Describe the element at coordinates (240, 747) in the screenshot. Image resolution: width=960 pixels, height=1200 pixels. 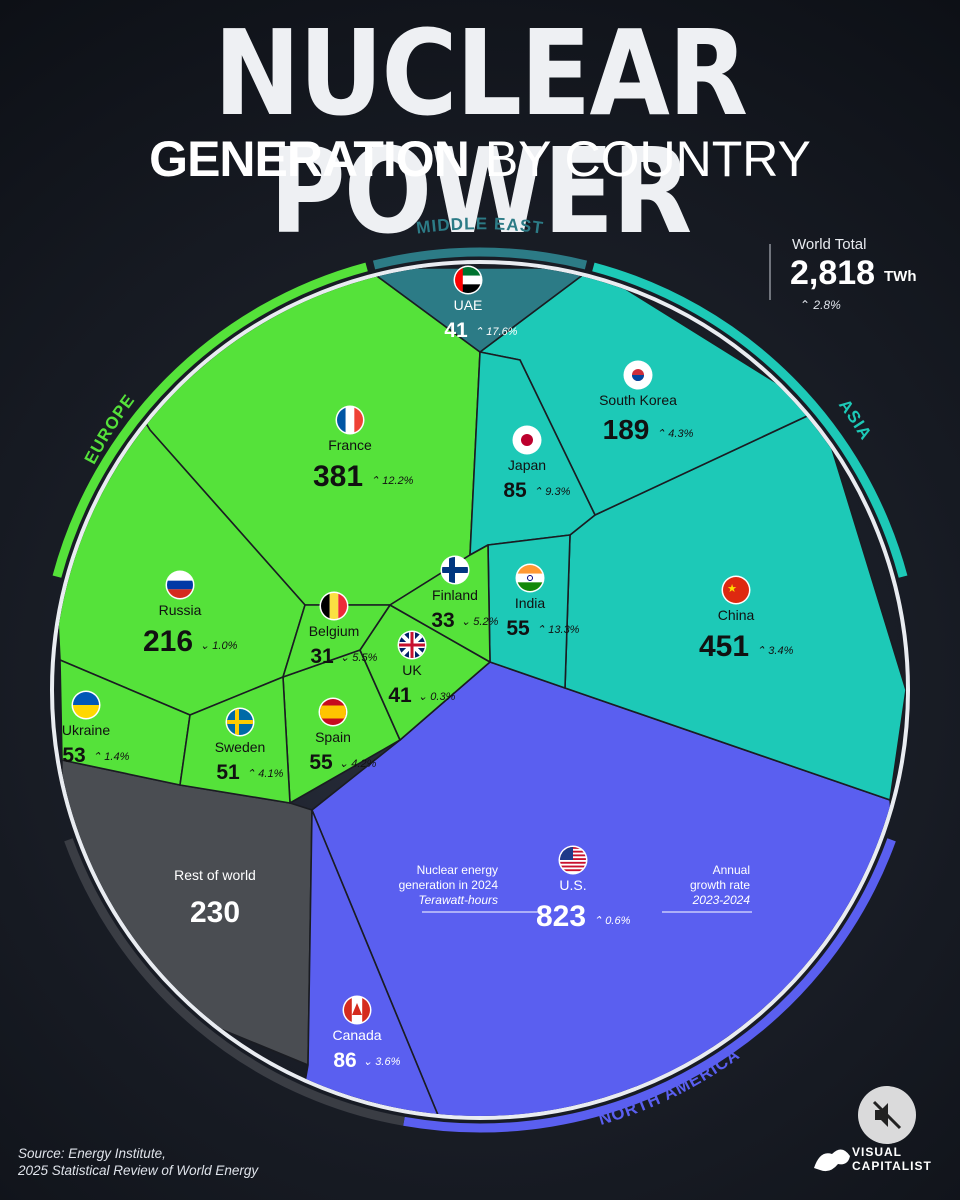
I see `item-name: Sweden` at that location.